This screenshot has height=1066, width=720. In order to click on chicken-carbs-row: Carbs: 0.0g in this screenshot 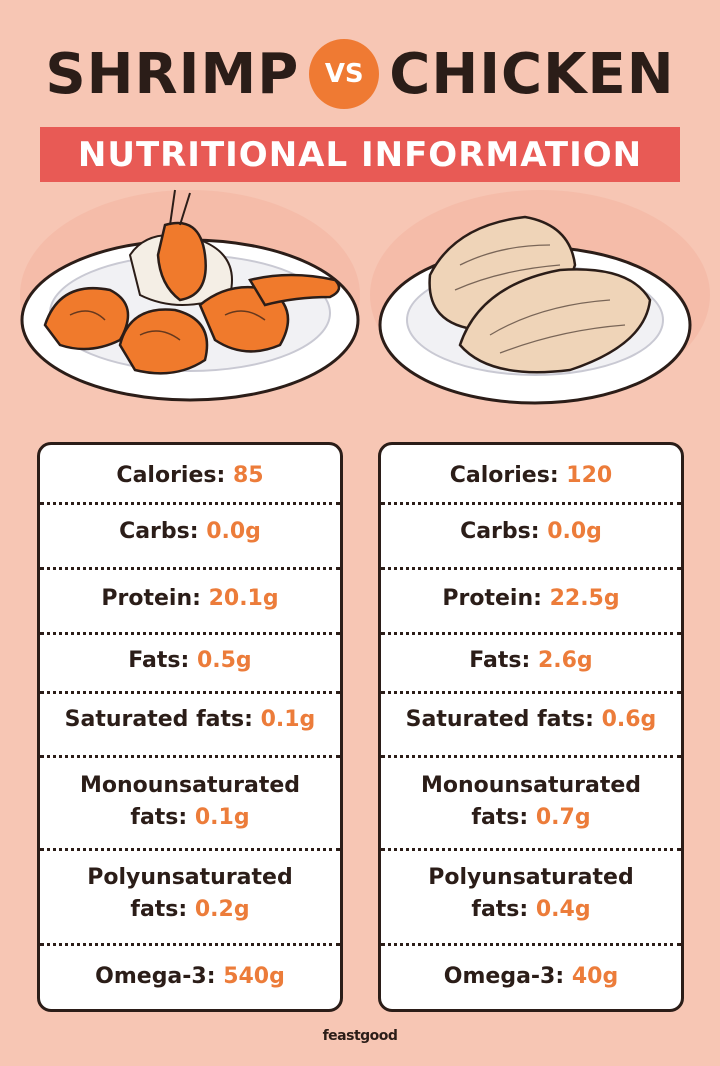, I will do `click(531, 532)`.